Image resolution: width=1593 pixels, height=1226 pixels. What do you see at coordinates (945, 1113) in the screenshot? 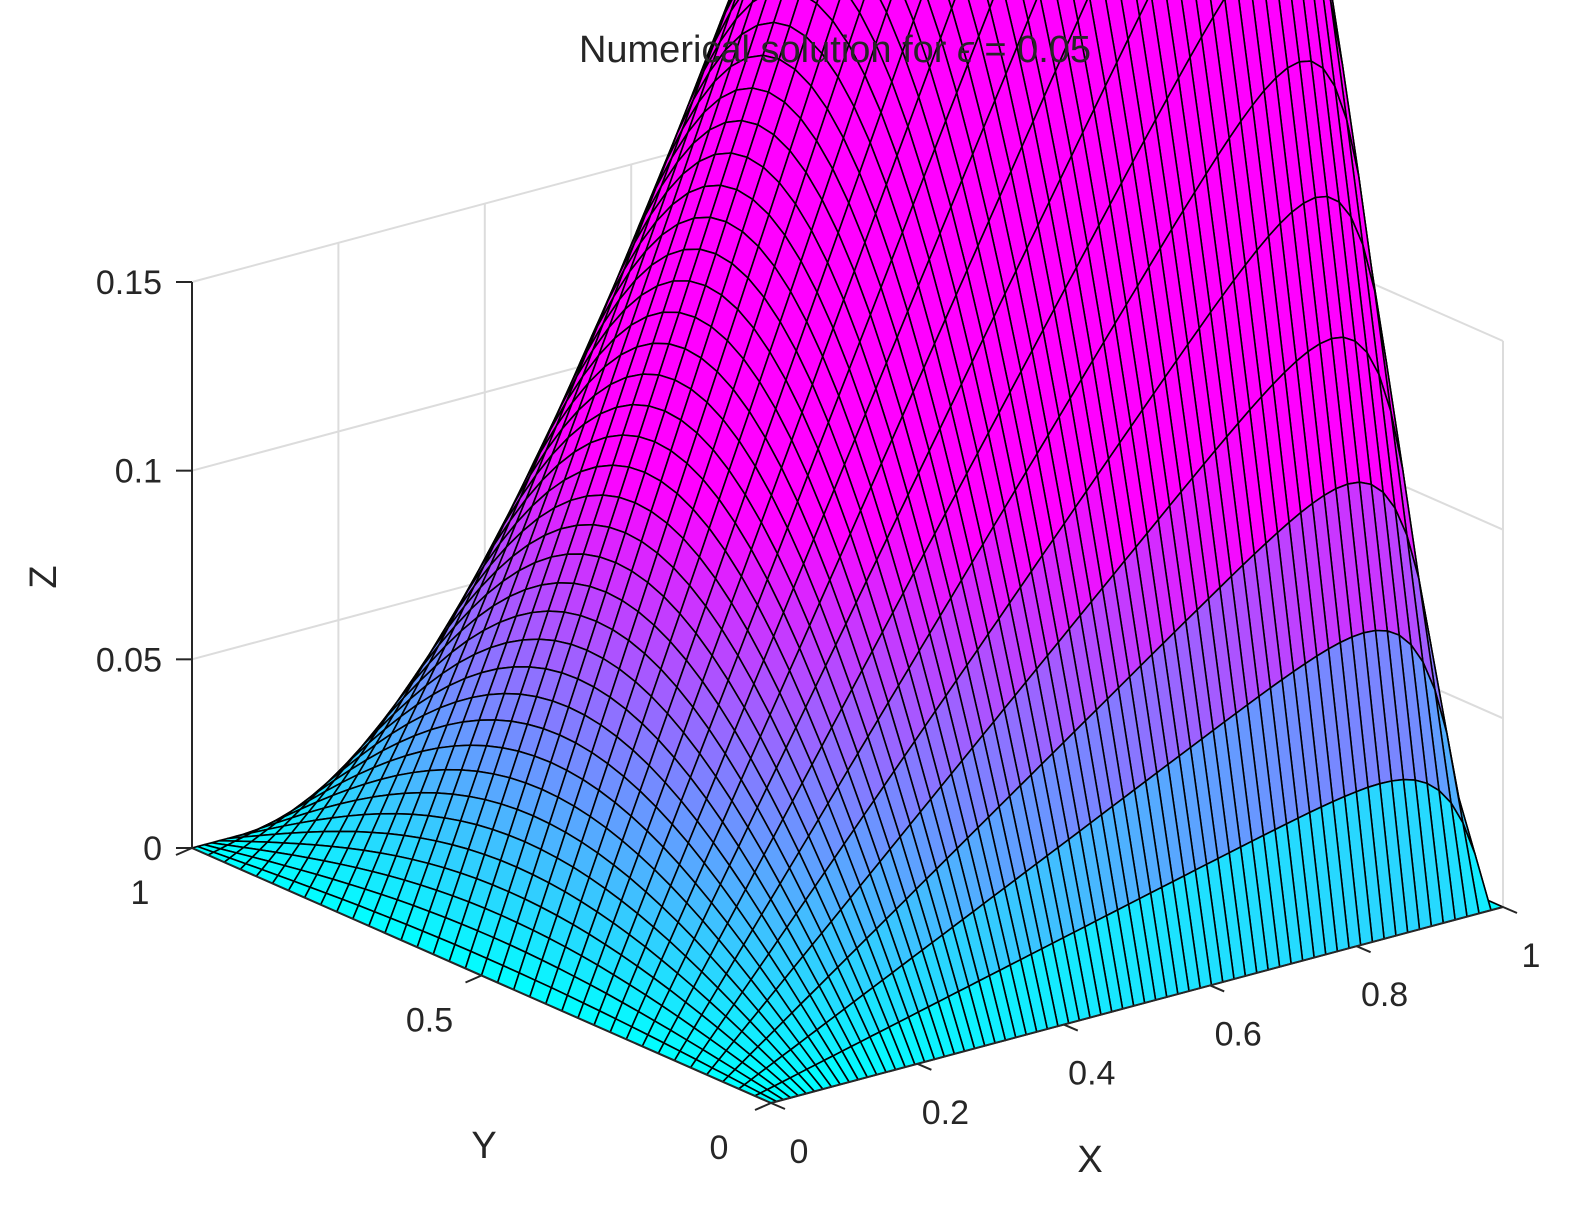
I see `x-tick-label: 0.2` at bounding box center [945, 1113].